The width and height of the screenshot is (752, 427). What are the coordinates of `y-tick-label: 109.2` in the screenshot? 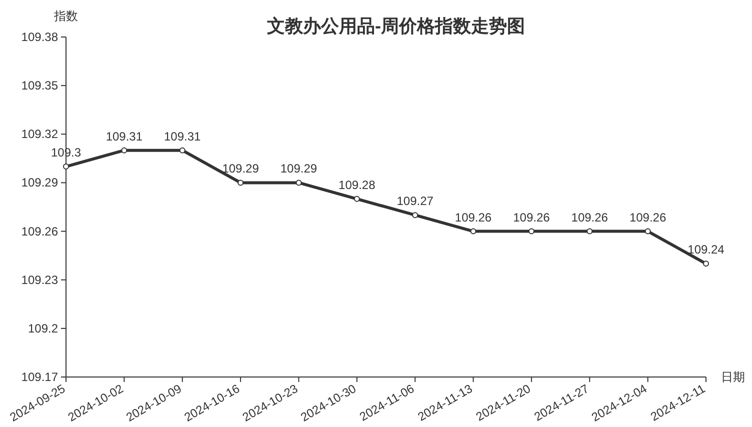 It's located at (43, 328).